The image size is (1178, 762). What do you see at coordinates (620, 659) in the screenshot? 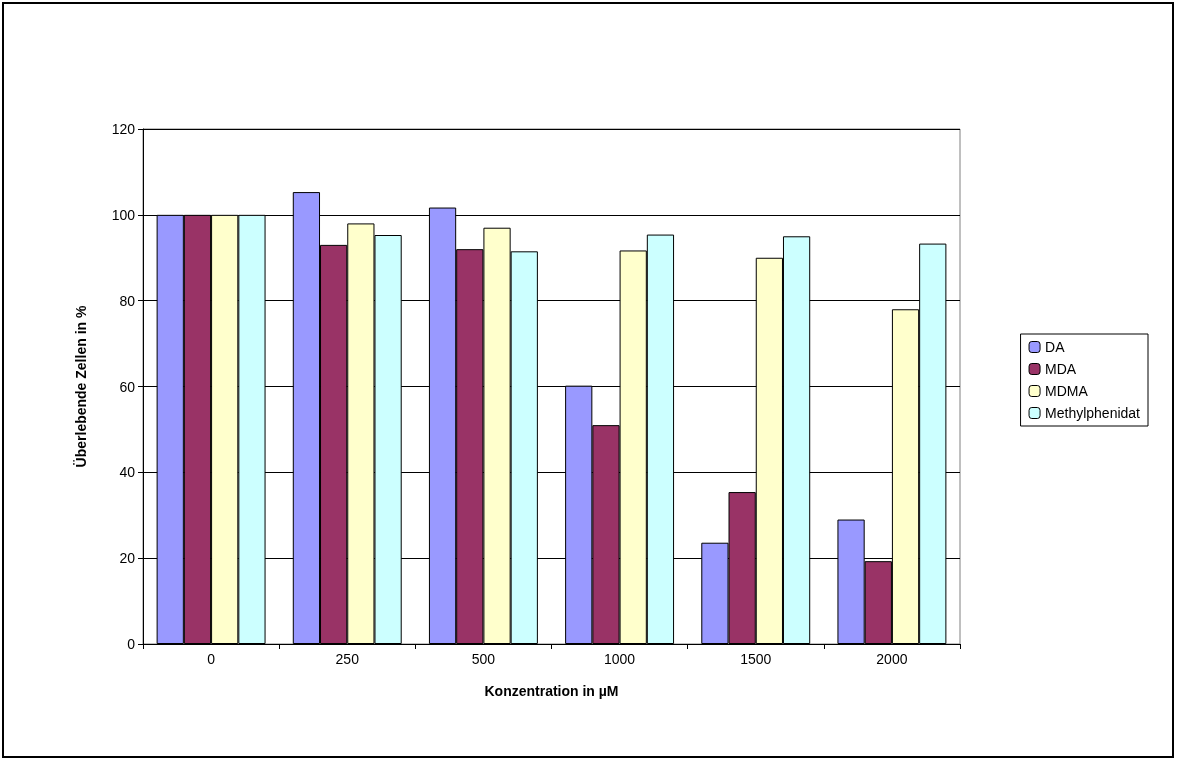
I see `x-tick-label: 1000` at bounding box center [620, 659].